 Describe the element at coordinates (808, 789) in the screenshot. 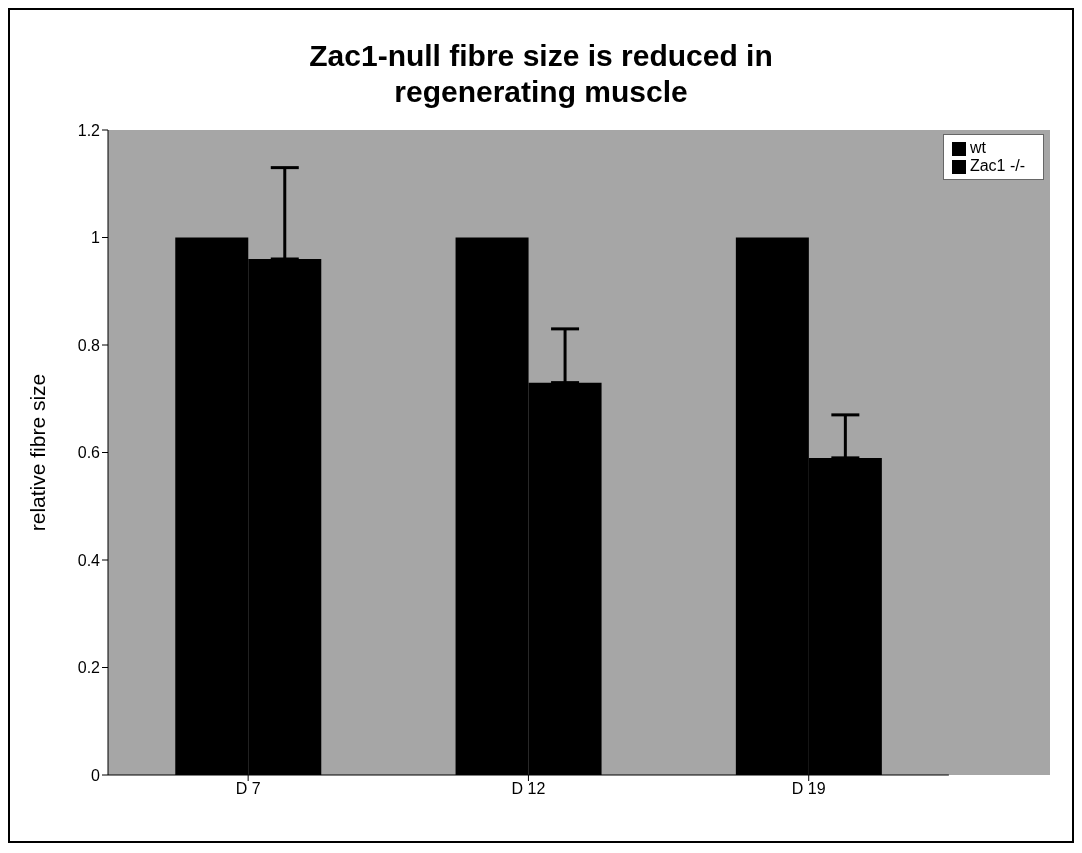

I see `x-tick-label: D 19` at that location.